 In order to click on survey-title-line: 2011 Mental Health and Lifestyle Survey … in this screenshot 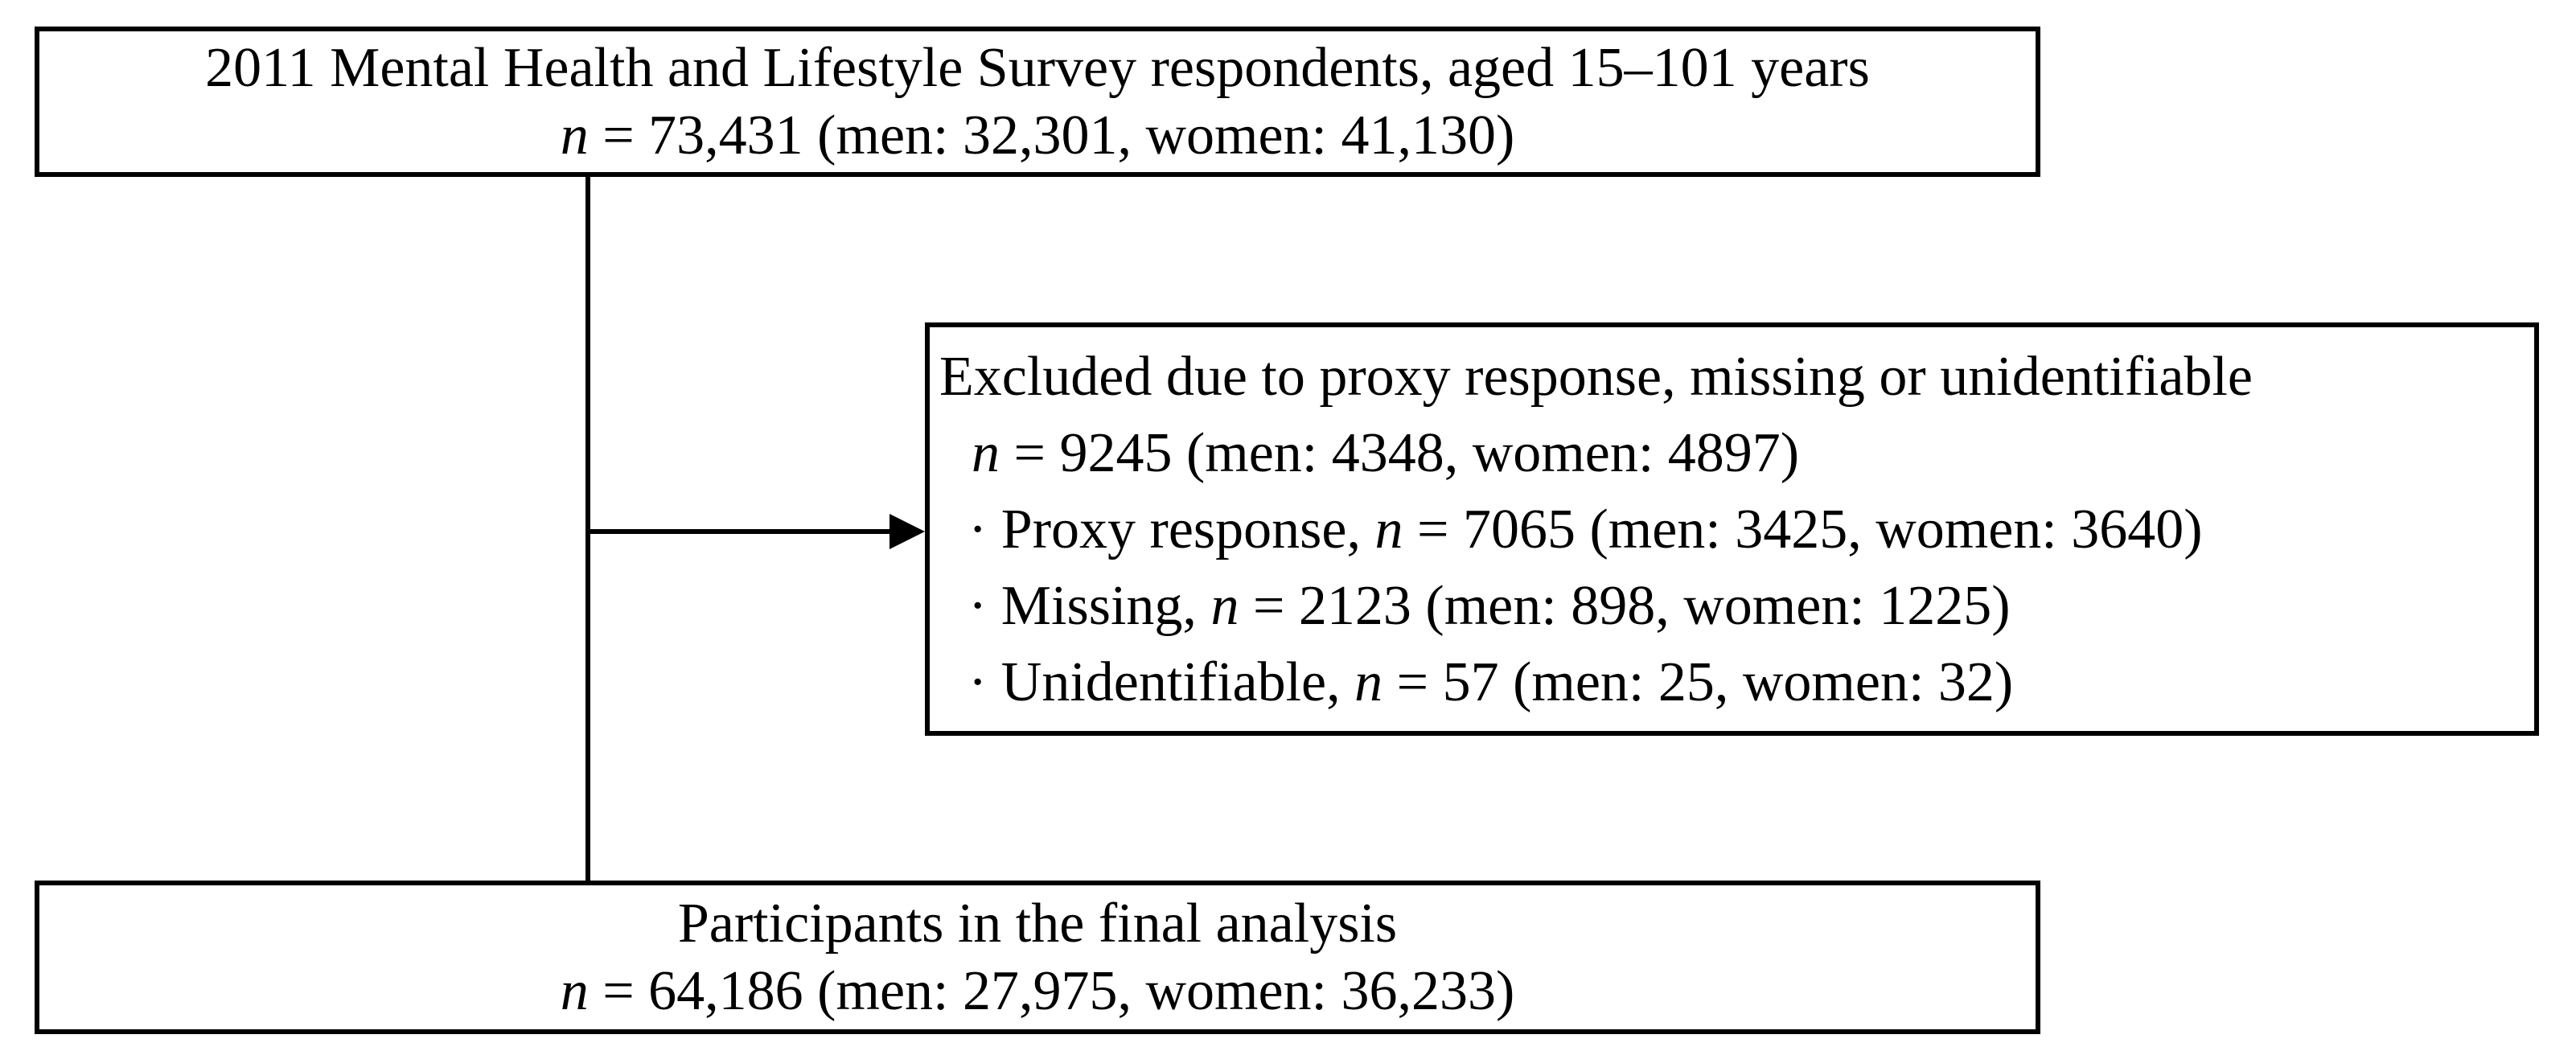, I will do `click(1037, 68)`.